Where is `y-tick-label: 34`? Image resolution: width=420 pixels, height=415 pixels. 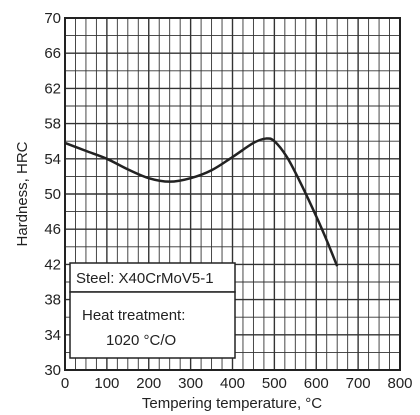
y-tick-label: 34 is located at coordinates (52, 335).